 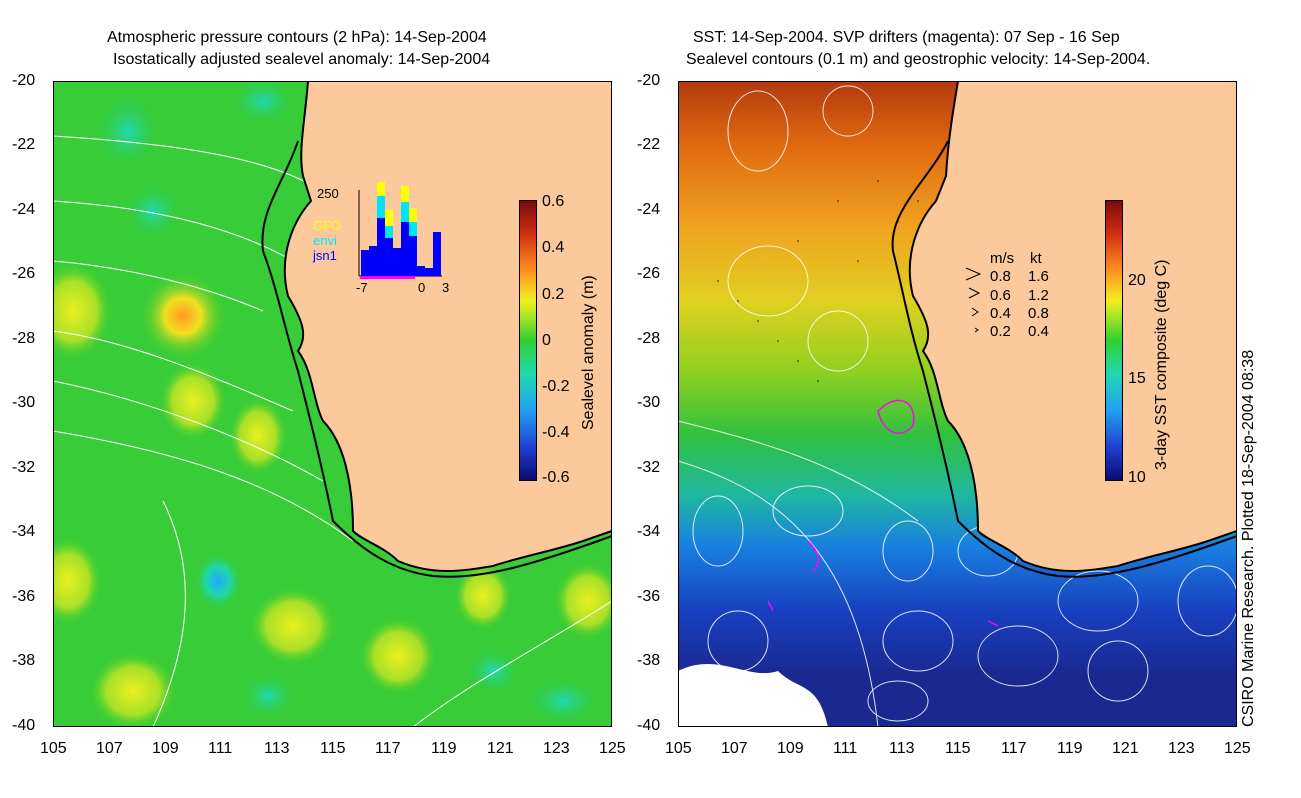 I want to click on left-x-tick-1: 105, so click(x=53, y=748).